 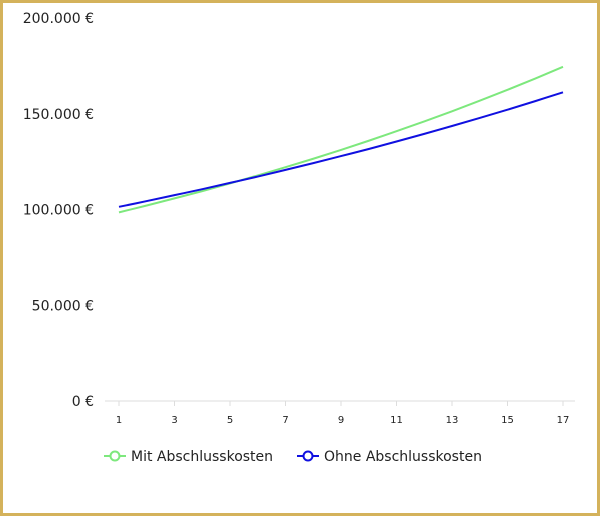 What do you see at coordinates (83, 402) in the screenshot?
I see `y-tick-label: 0 €` at bounding box center [83, 402].